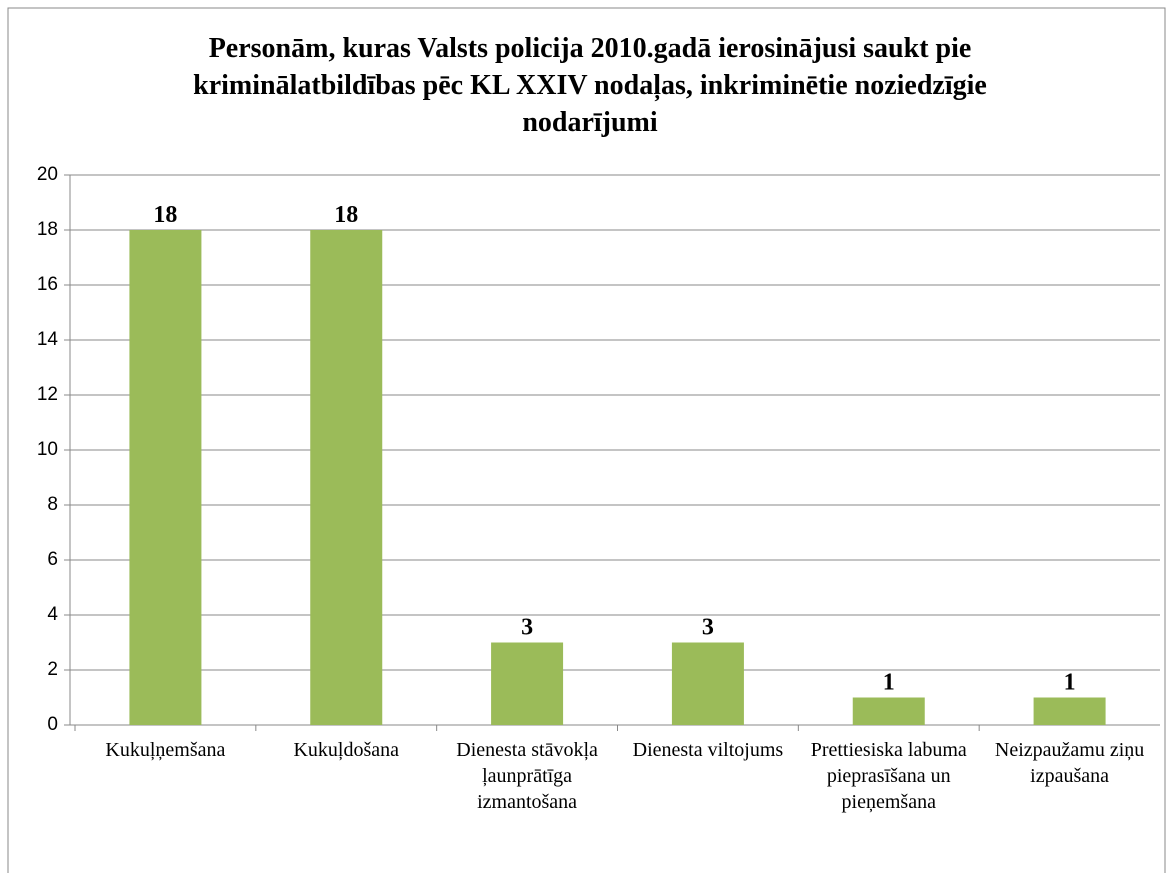 The height and width of the screenshot is (873, 1173). I want to click on y-tick-label: 4, so click(52, 614).